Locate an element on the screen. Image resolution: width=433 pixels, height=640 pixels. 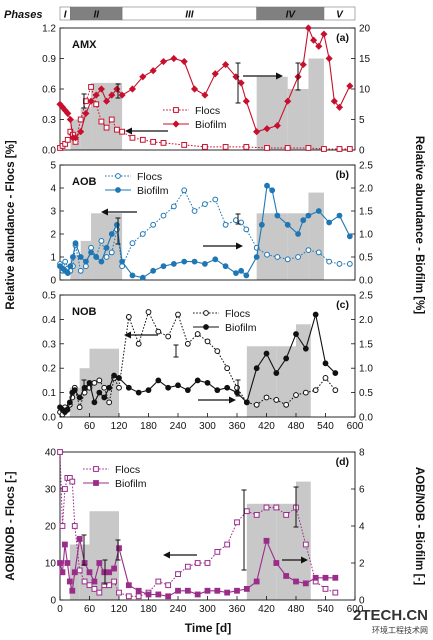
y-tick-label-left: 0.6 is located at coordinates (49, 90).